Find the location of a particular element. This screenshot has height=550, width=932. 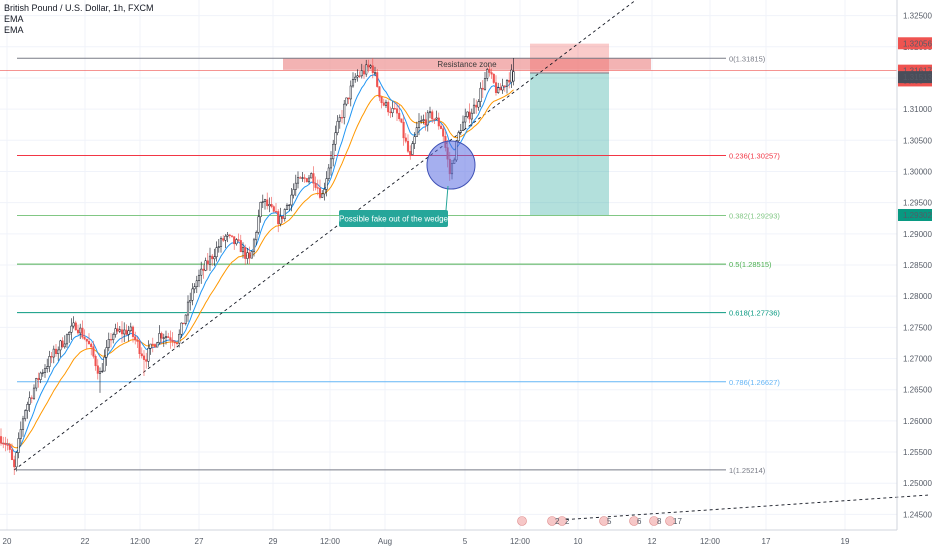

time-tick-label: 29 is located at coordinates (273, 541).